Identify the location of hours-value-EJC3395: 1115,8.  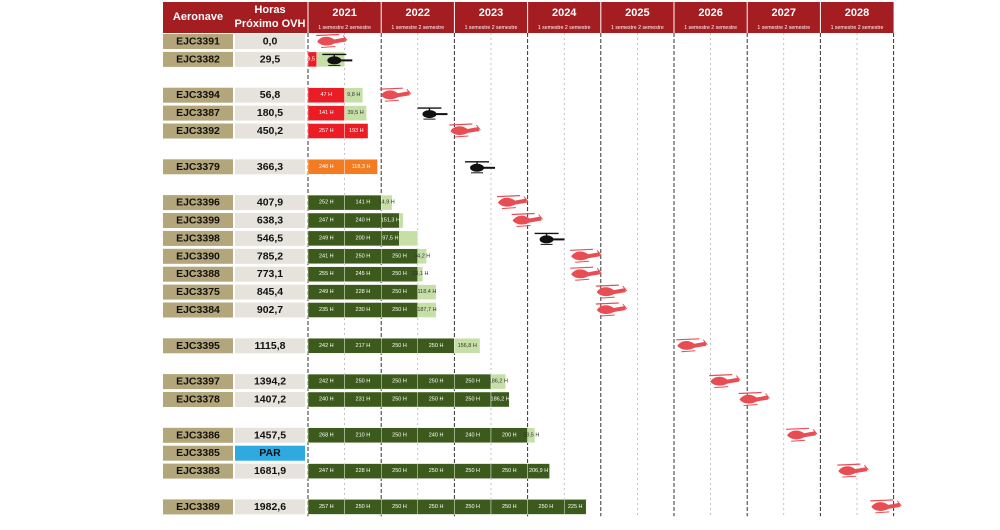
(270, 346).